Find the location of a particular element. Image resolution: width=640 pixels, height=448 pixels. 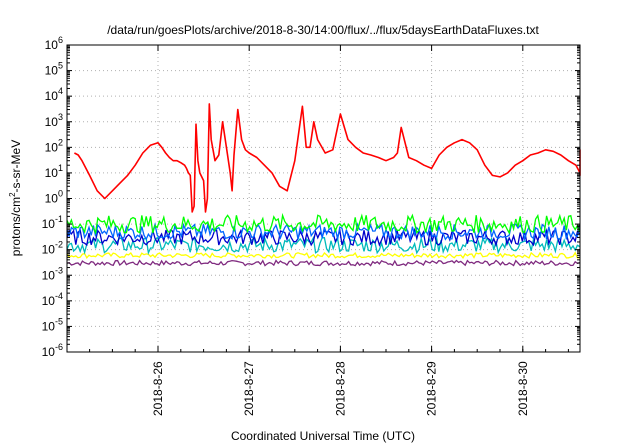

y-tick-label: 10⁻¹ is located at coordinates (52, 222).